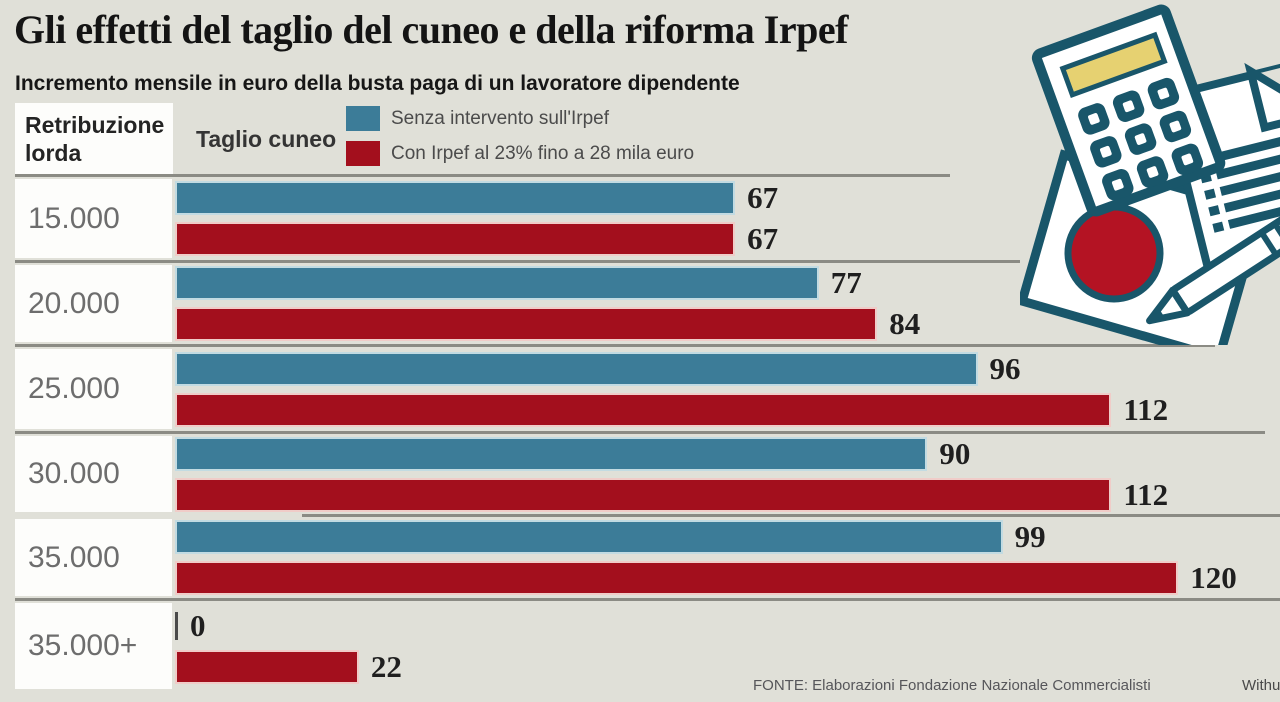 Image resolution: width=1280 pixels, height=702 pixels. What do you see at coordinates (74, 557) in the screenshot?
I see `salary-label: 35.000` at bounding box center [74, 557].